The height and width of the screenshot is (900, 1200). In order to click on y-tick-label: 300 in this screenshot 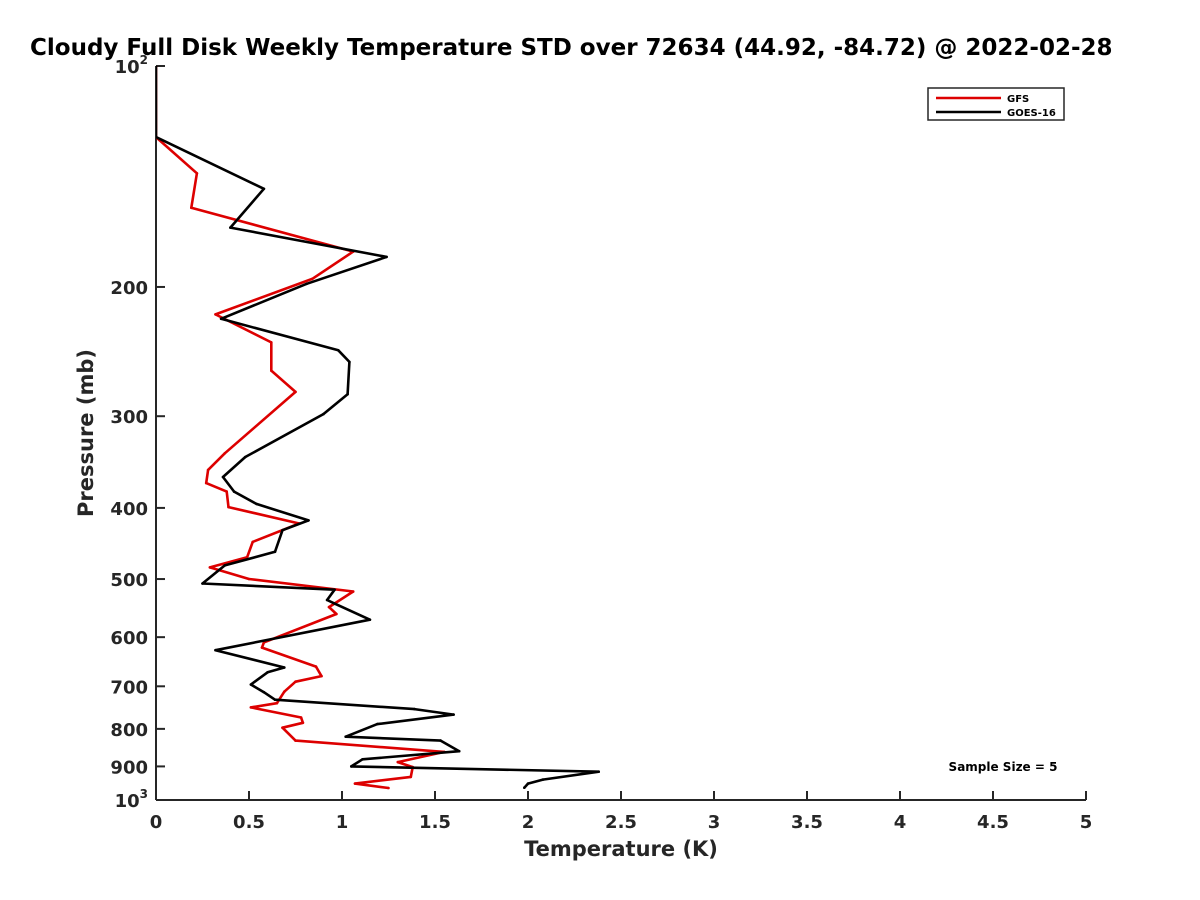, I will do `click(129, 417)`.